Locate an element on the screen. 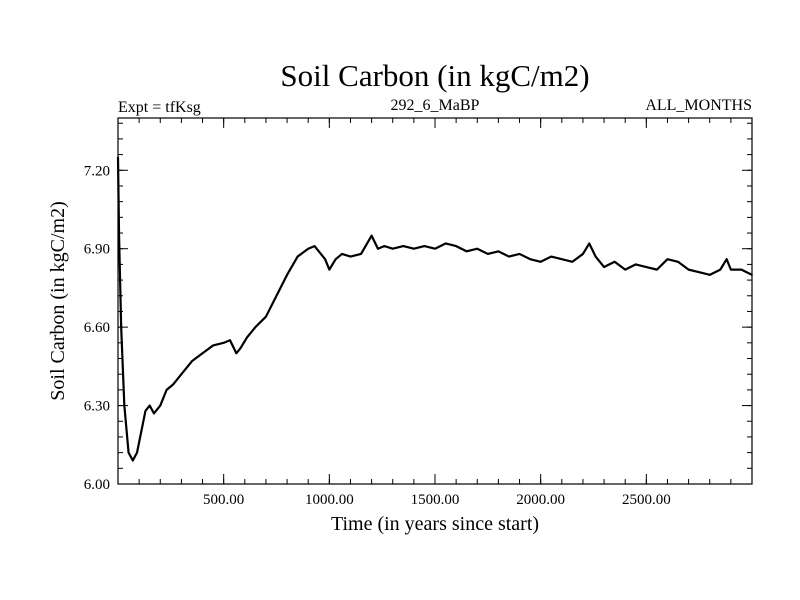 The height and width of the screenshot is (600, 800). y-tick-label: 6.90 is located at coordinates (97, 250).